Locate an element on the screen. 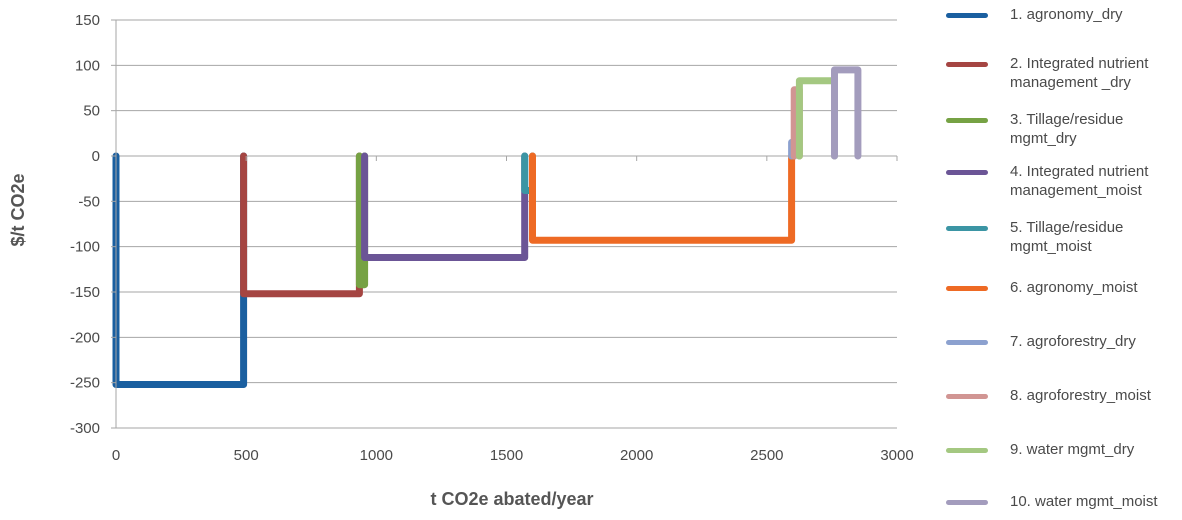 Image resolution: width=1182 pixels, height=520 pixels. x-tick-label: 0 is located at coordinates (116, 455).